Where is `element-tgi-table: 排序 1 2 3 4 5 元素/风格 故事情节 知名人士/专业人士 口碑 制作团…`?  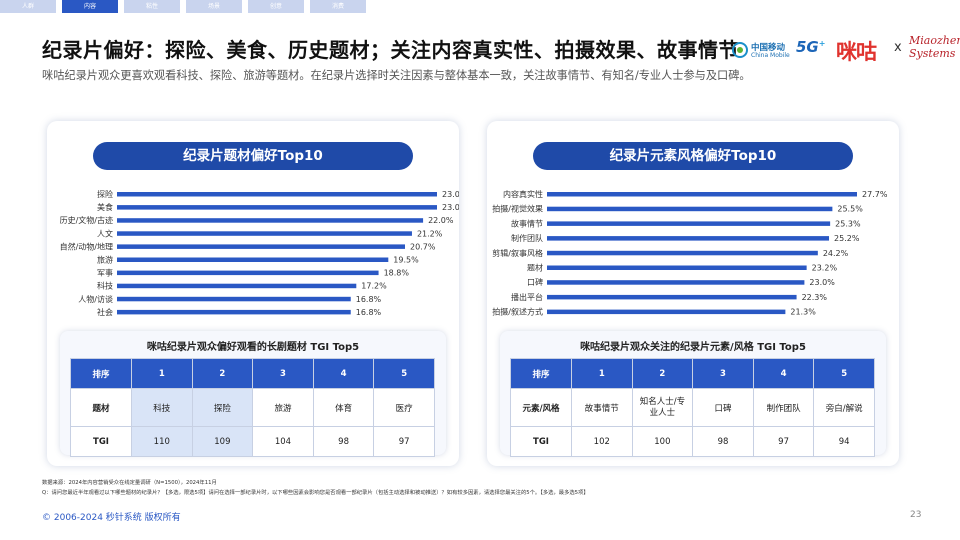 element-tgi-table: 排序 1 2 3 4 5 元素/风格 故事情节 知名人士/专业人士 口碑 制作团… is located at coordinates (692, 407).